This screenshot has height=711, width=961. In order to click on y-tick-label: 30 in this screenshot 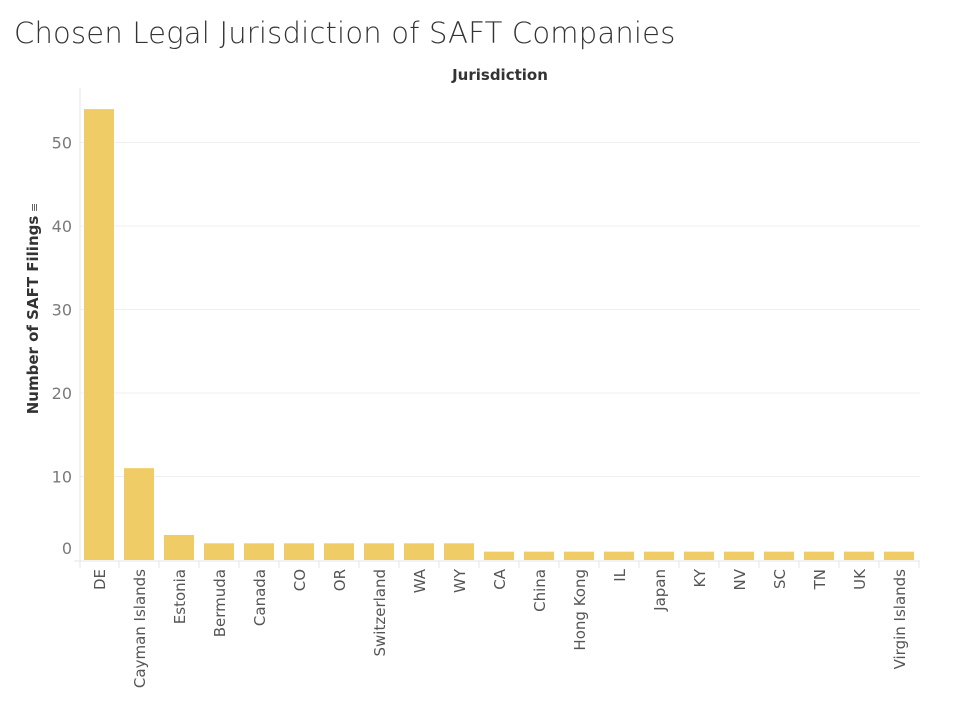, I will do `click(62, 310)`.